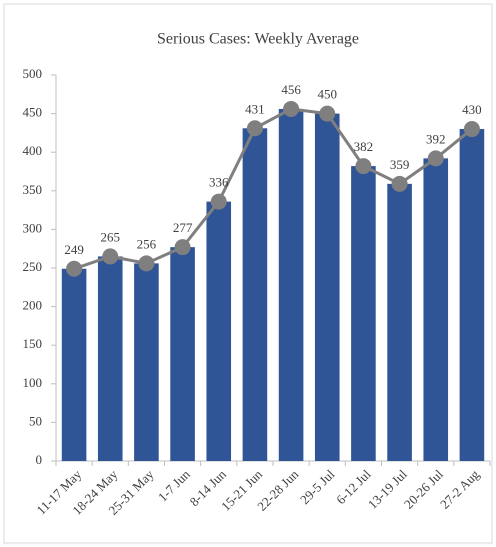  I want to click on data-label: 256, so click(147, 243).